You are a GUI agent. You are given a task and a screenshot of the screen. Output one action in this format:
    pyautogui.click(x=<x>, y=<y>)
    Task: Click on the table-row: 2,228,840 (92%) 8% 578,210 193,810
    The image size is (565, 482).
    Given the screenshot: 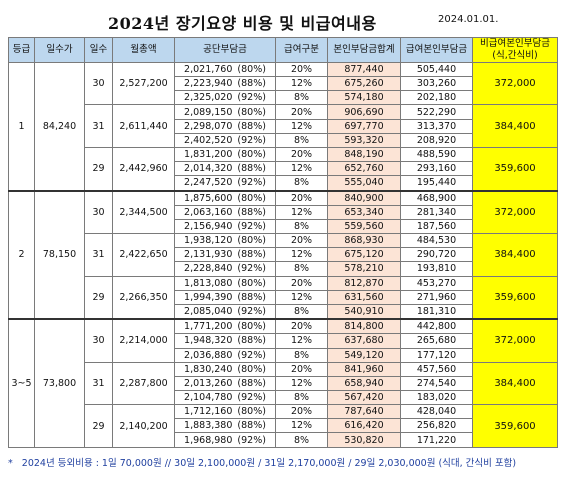 What is the action you would take?
    pyautogui.click(x=283, y=269)
    